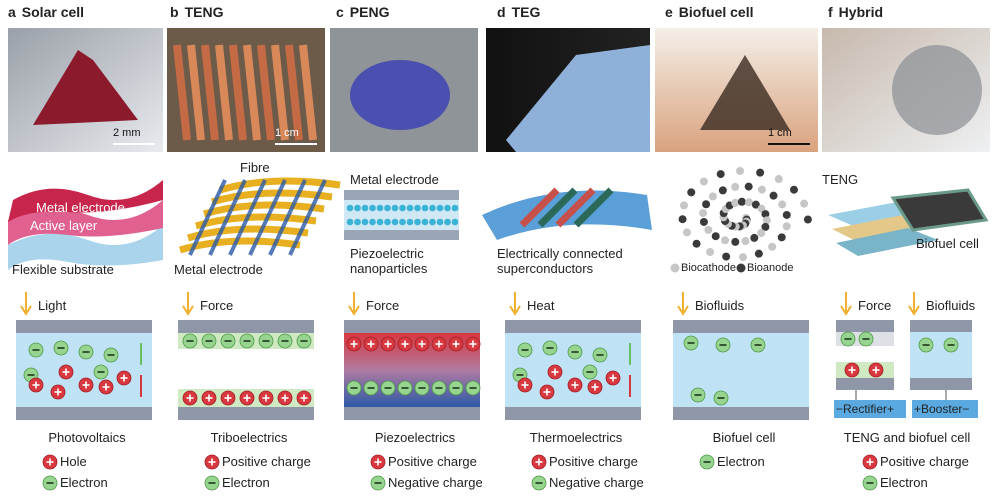 The height and width of the screenshot is (500, 998). What do you see at coordinates (501, 12) in the screenshot?
I see `panel-letter: d` at bounding box center [501, 12].